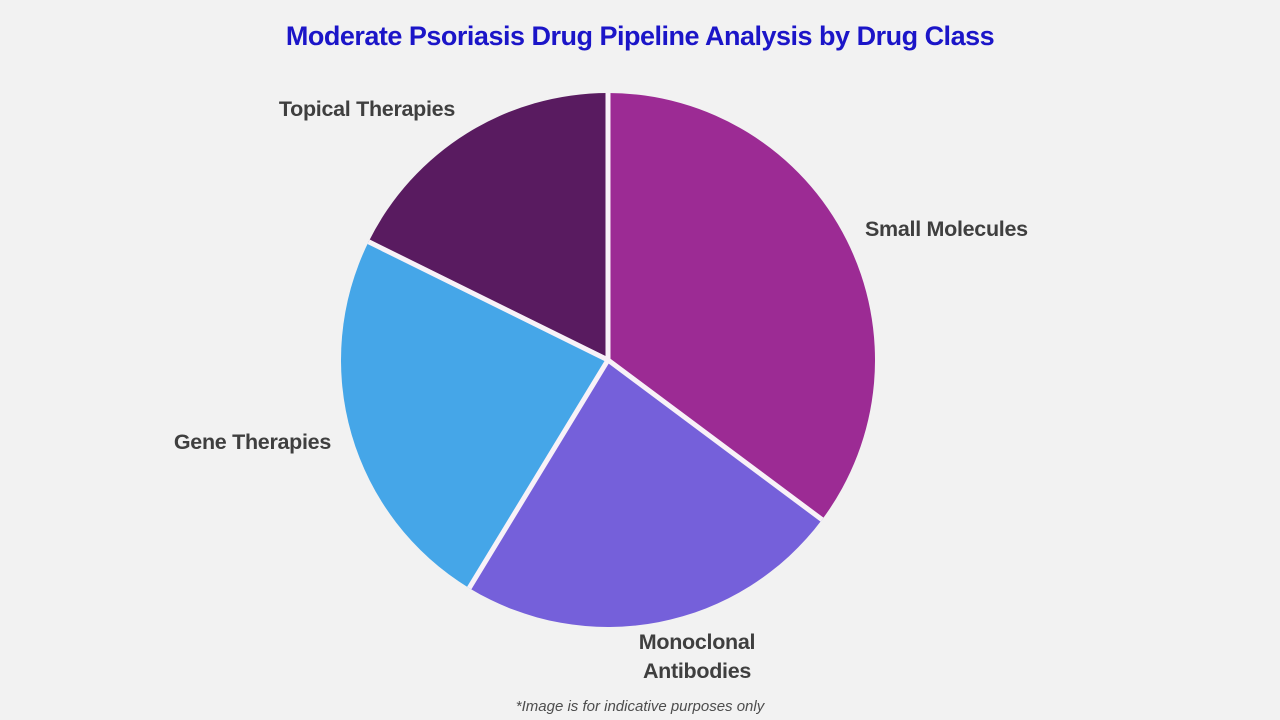  What do you see at coordinates (488, 226) in the screenshot?
I see `pie-slice-topical-therapies` at bounding box center [488, 226].